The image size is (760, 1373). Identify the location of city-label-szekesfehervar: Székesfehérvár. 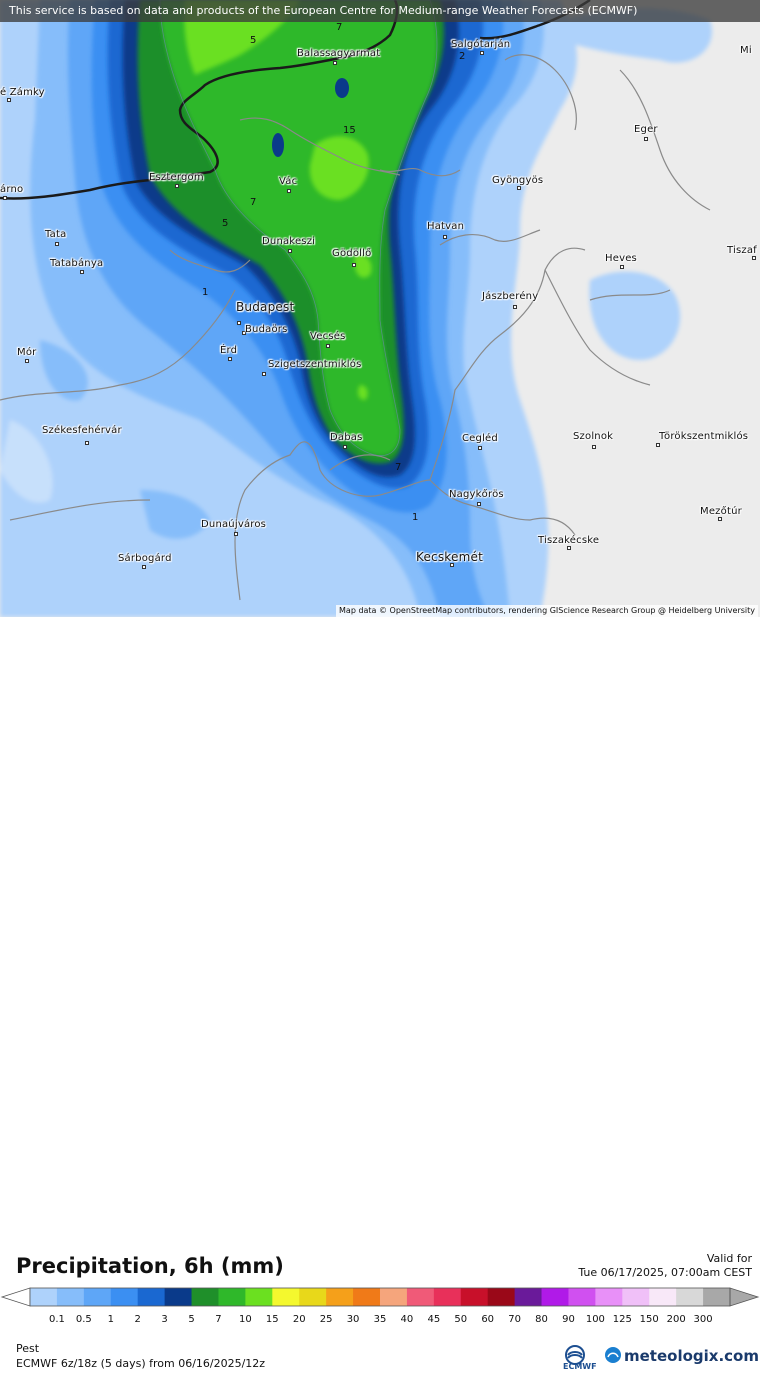
(82, 430).